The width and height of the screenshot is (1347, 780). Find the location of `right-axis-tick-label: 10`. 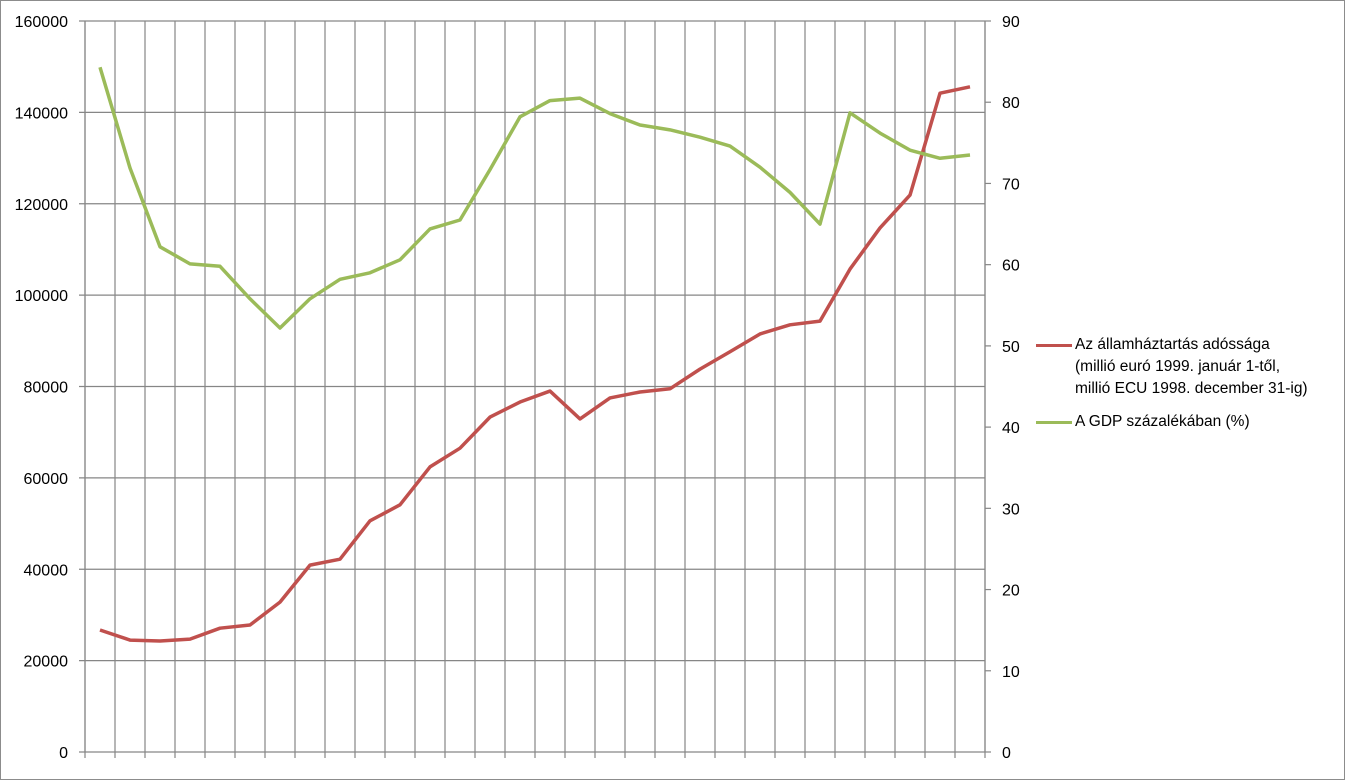

right-axis-tick-label: 10 is located at coordinates (1011, 672).